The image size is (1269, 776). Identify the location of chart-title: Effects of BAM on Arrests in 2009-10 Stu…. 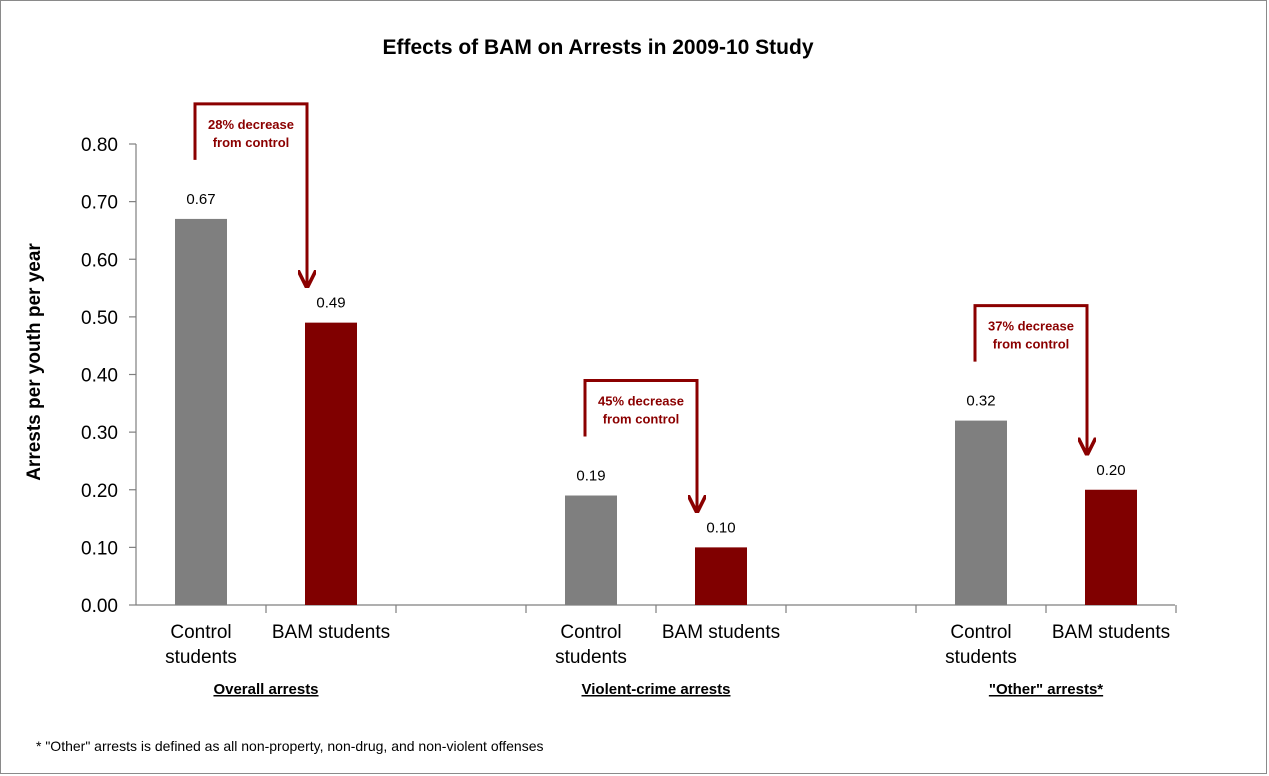
(598, 47).